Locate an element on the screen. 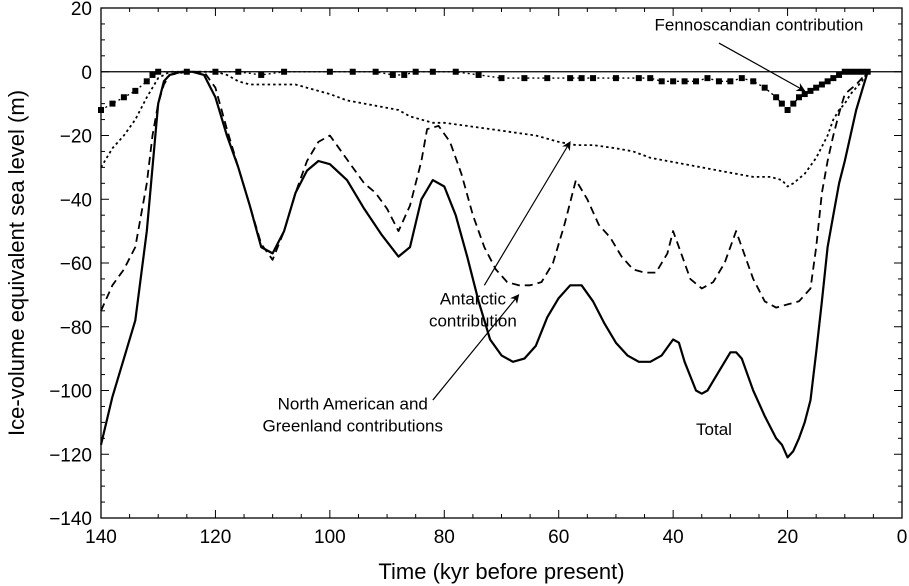  annotation-line: North American and is located at coordinates (353, 404).